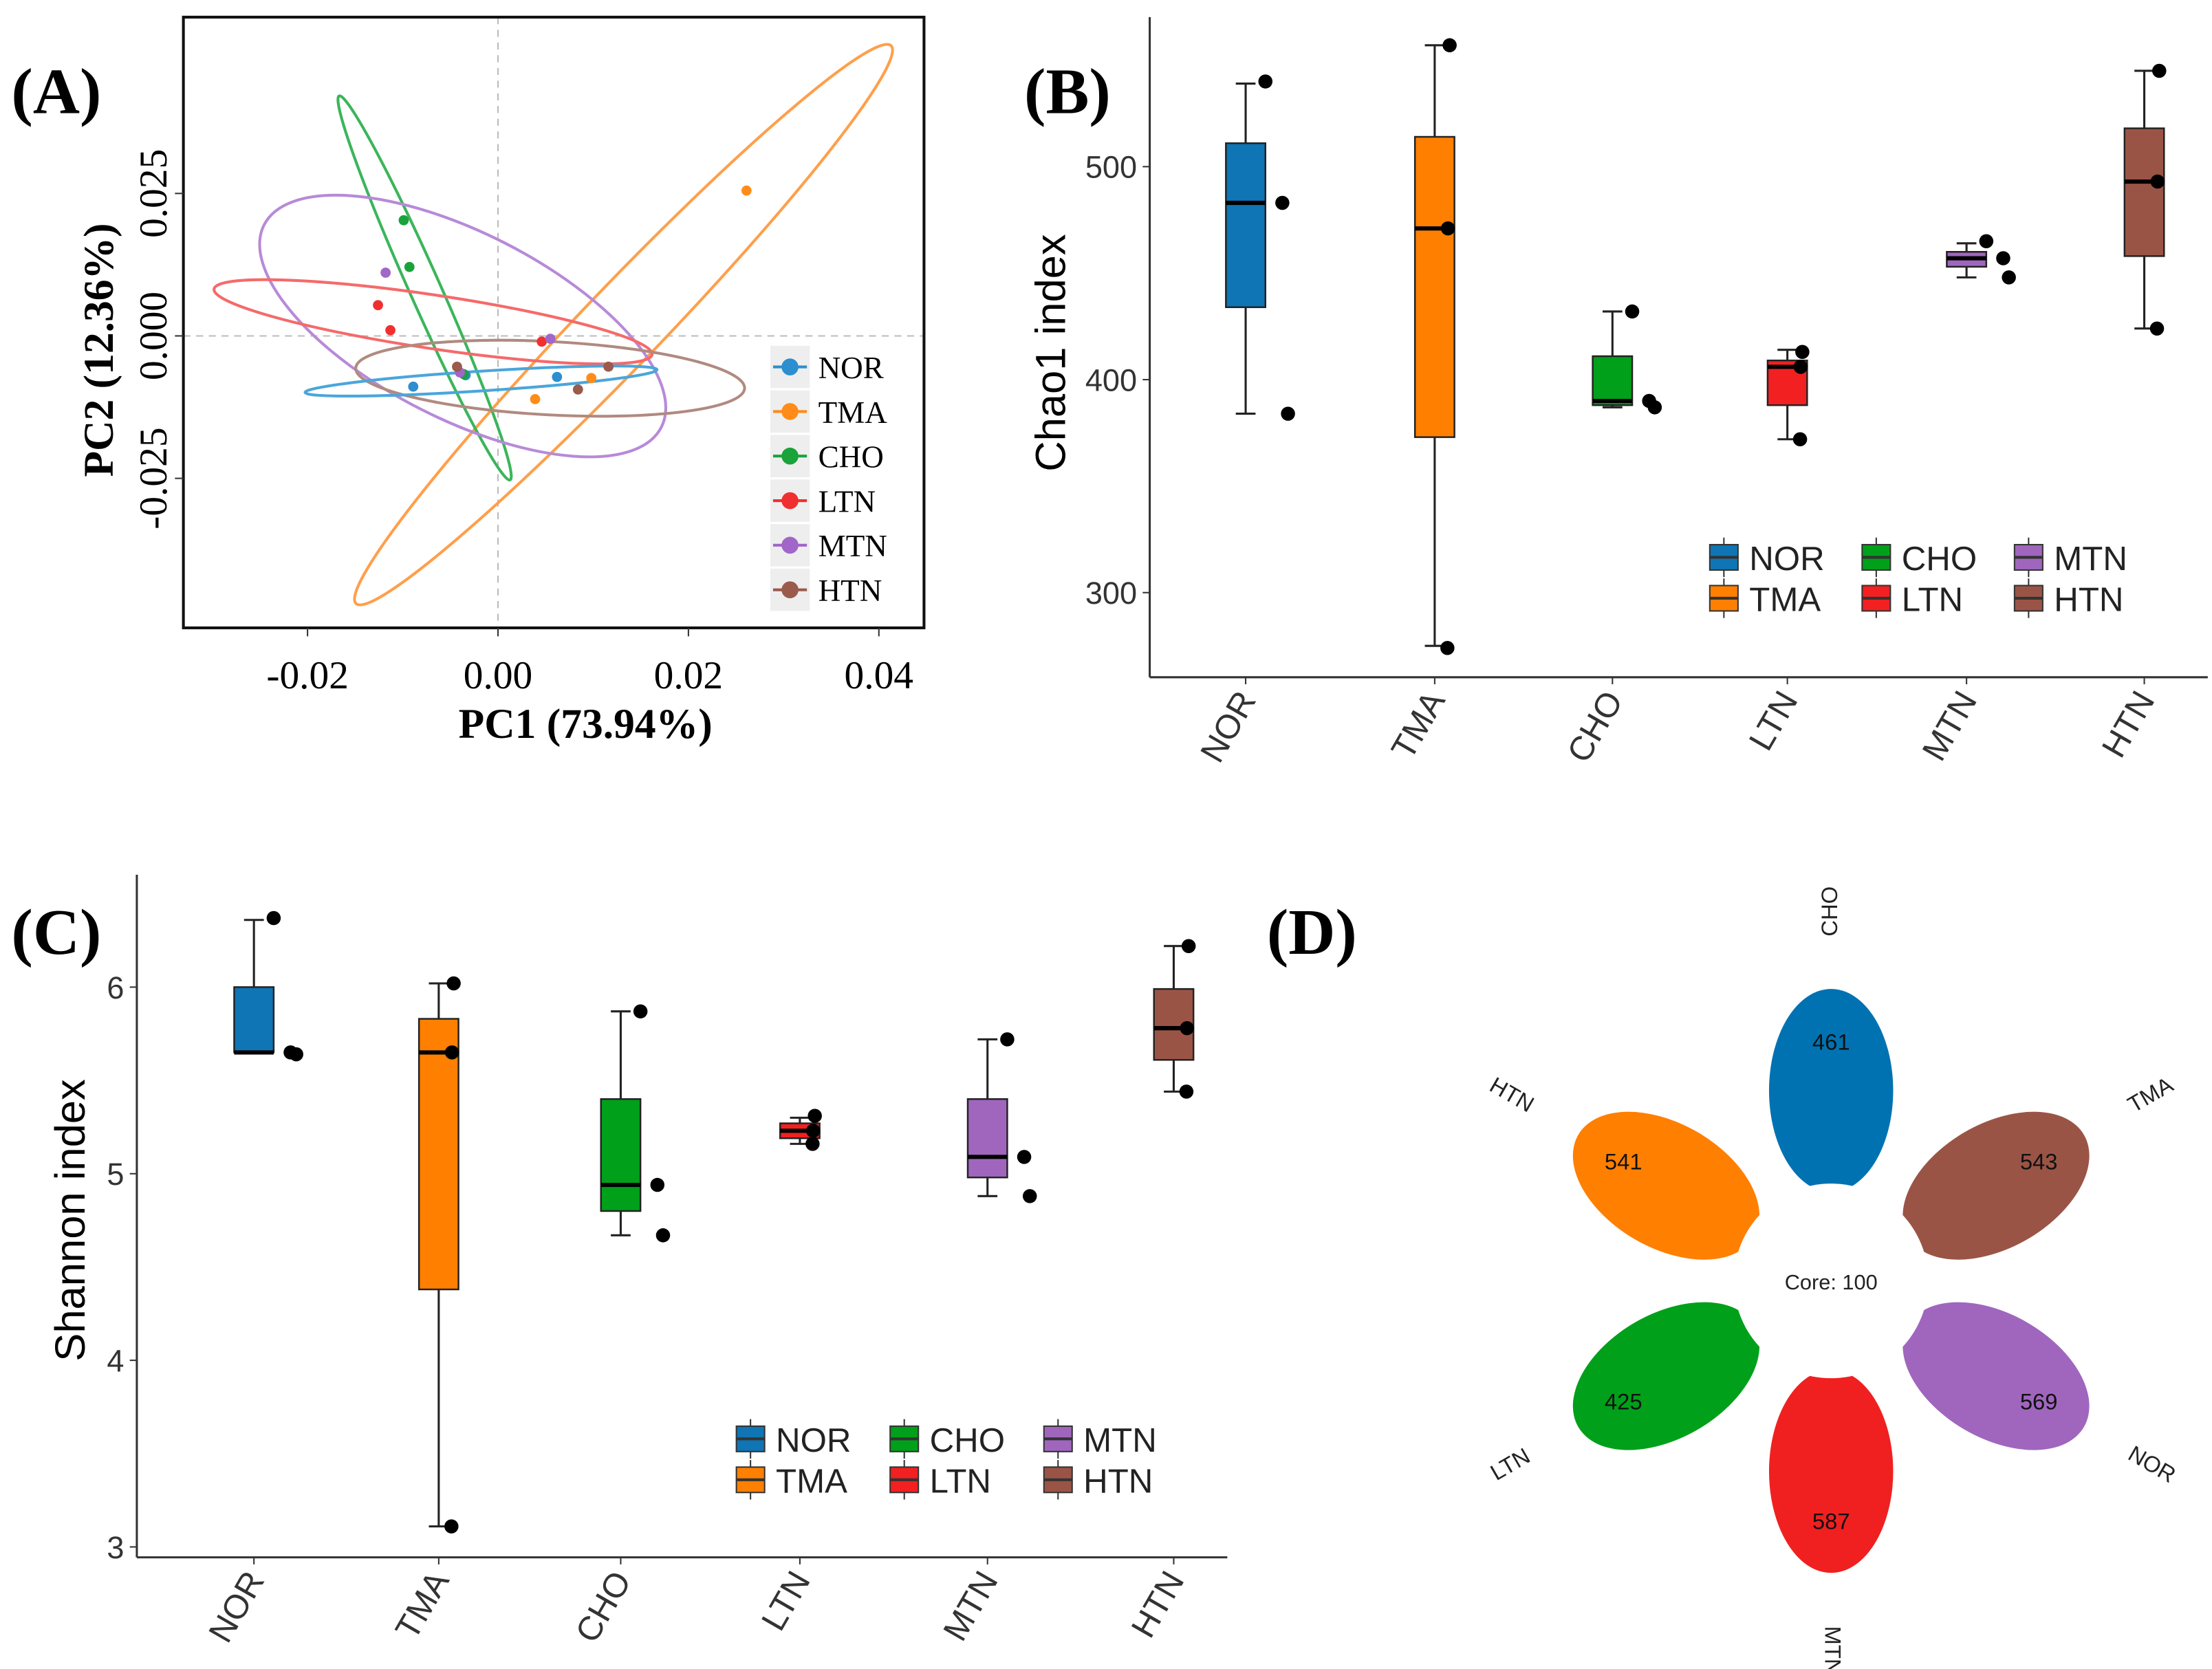  What do you see at coordinates (829, 478) in the screenshot?
I see `legend: NOR TMA CHO LTN MTN HTN` at bounding box center [829, 478].